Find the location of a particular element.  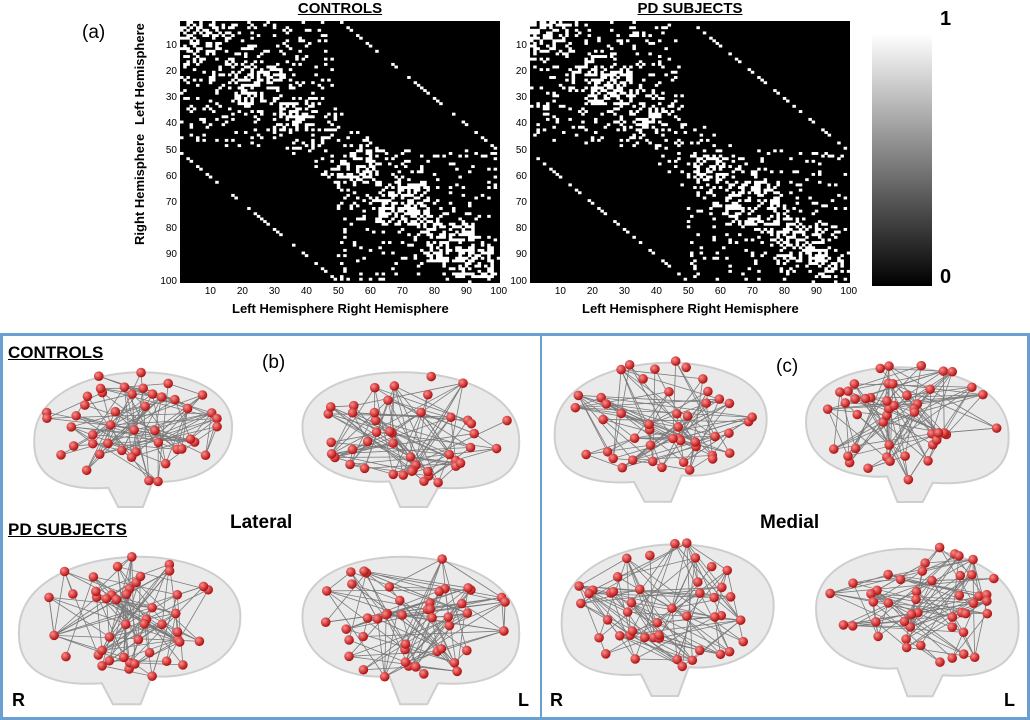

matrix-title-controls: CONTROLS is located at coordinates (340, 8).